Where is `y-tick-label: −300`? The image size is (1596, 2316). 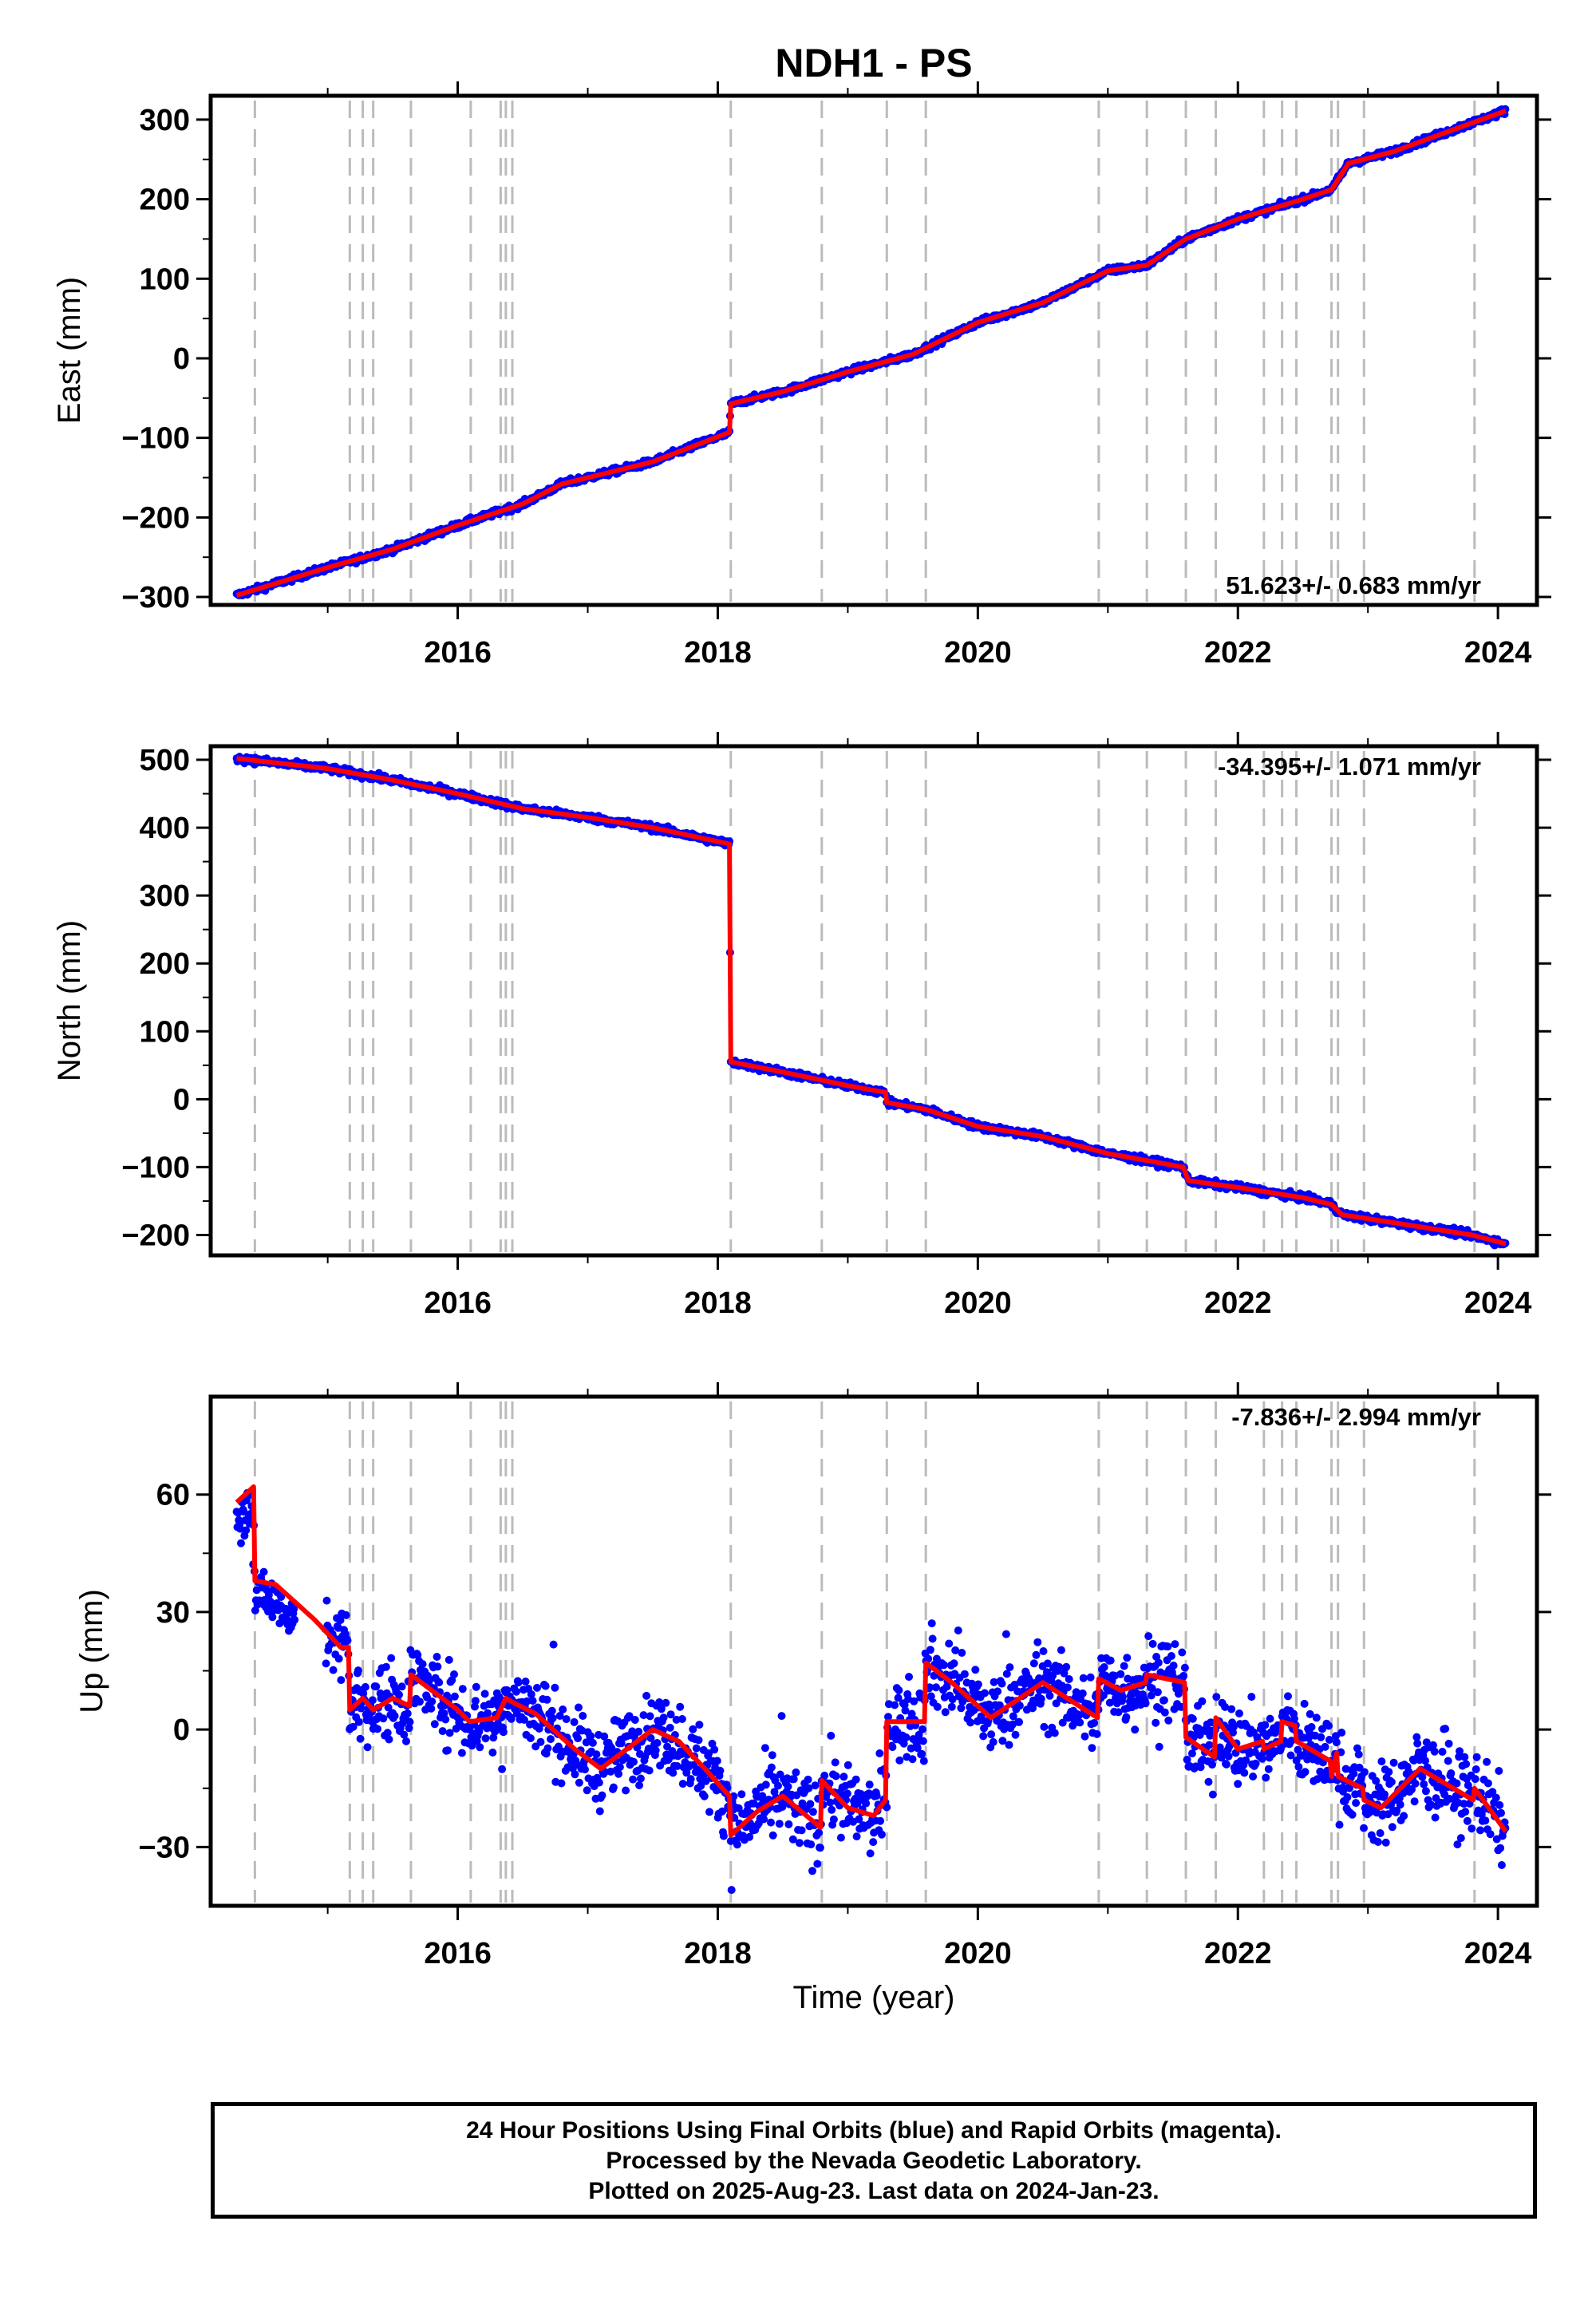 y-tick-label: −300 is located at coordinates (155, 598).